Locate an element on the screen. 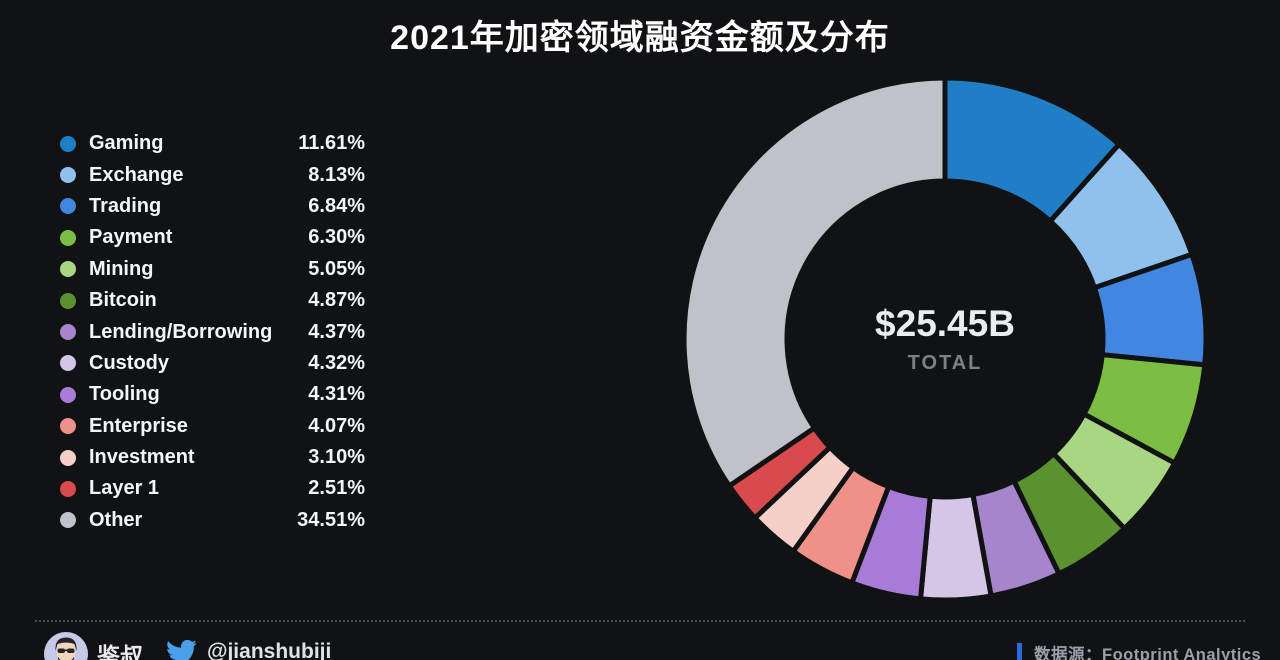 This screenshot has width=1280, height=660. legend-label: Custody is located at coordinates (129, 362).